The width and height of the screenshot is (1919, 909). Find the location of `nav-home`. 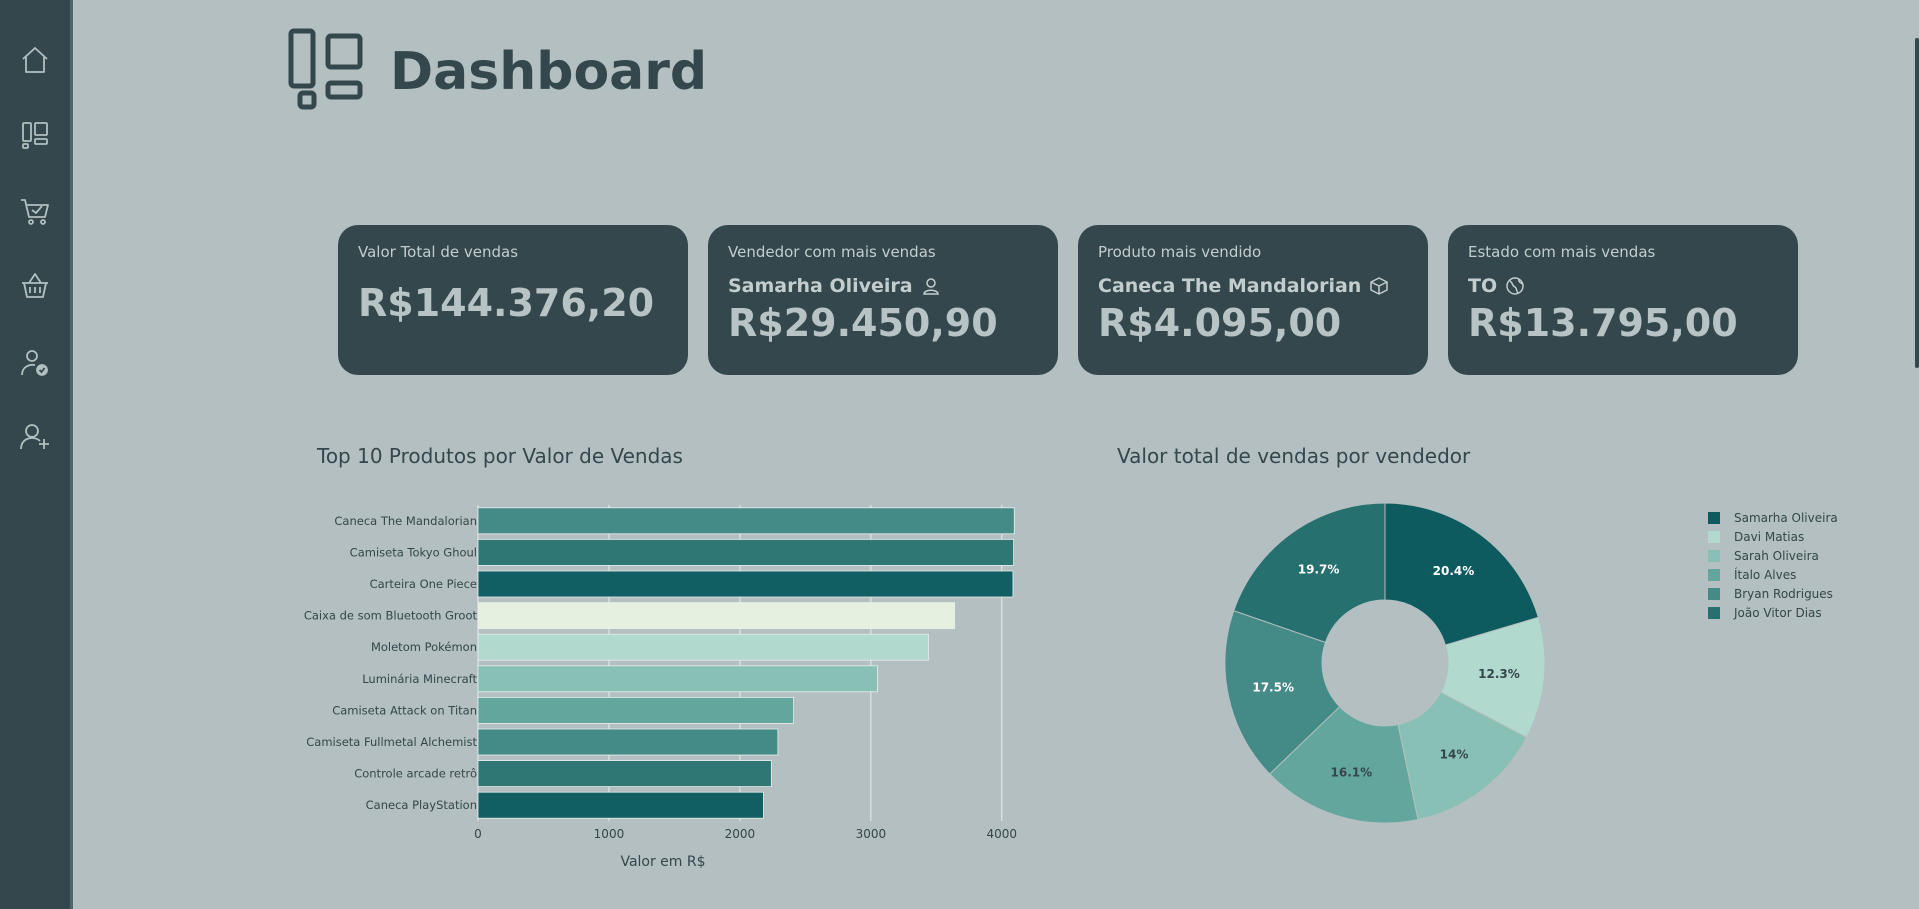

nav-home is located at coordinates (35, 60).